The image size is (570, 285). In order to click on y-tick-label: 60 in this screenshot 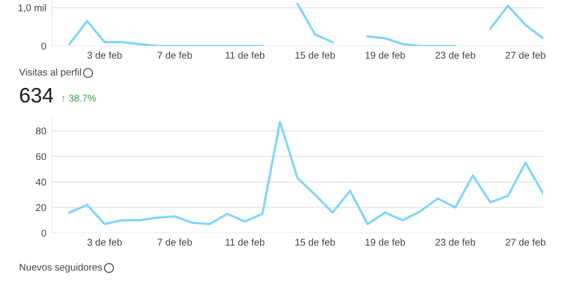, I will do `click(41, 156)`.